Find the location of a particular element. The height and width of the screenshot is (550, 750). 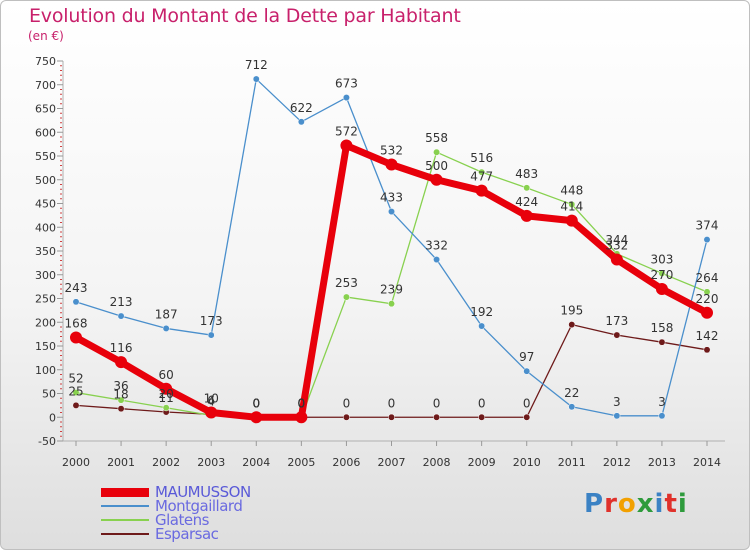

data-label: 243 is located at coordinates (76, 288).